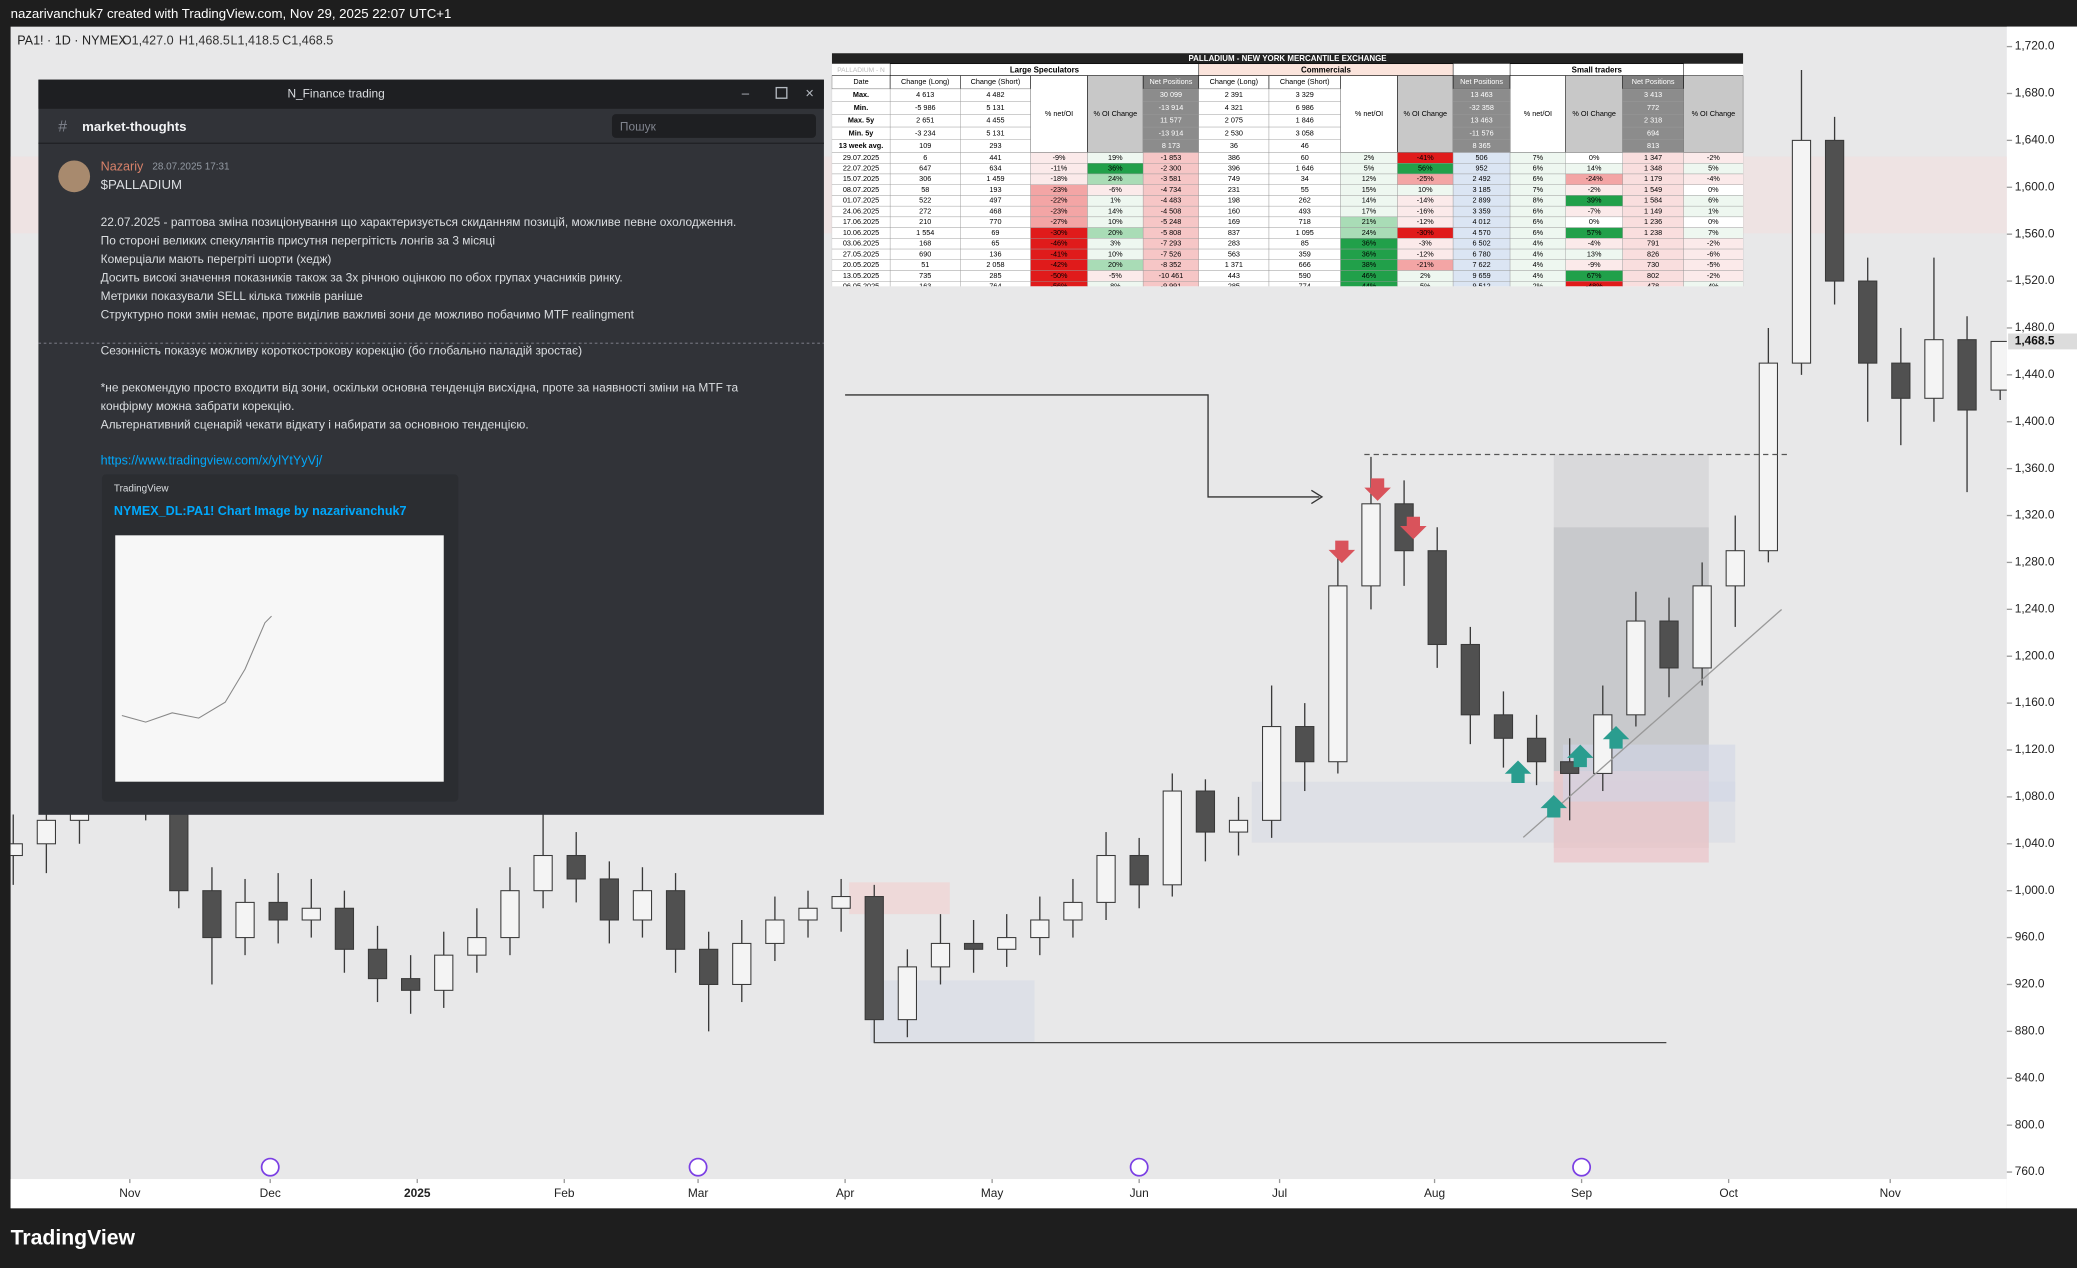 This screenshot has height=1268, width=2077. I want to click on events, so click(926, 1167).